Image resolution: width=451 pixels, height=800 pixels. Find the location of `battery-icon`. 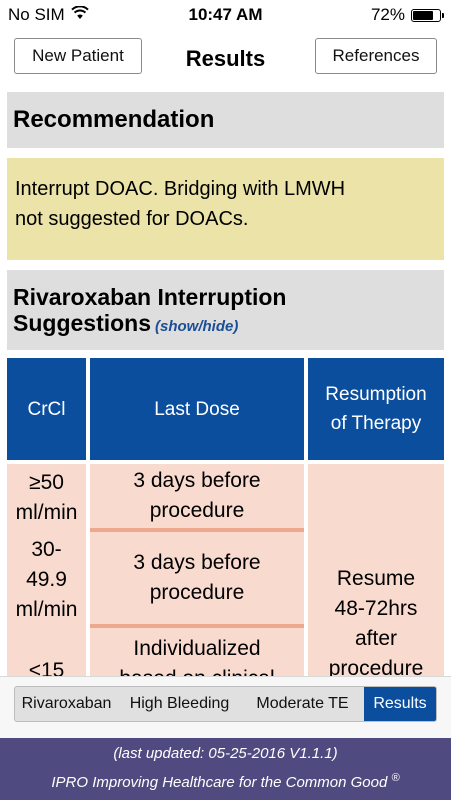

battery-icon is located at coordinates (427, 15).